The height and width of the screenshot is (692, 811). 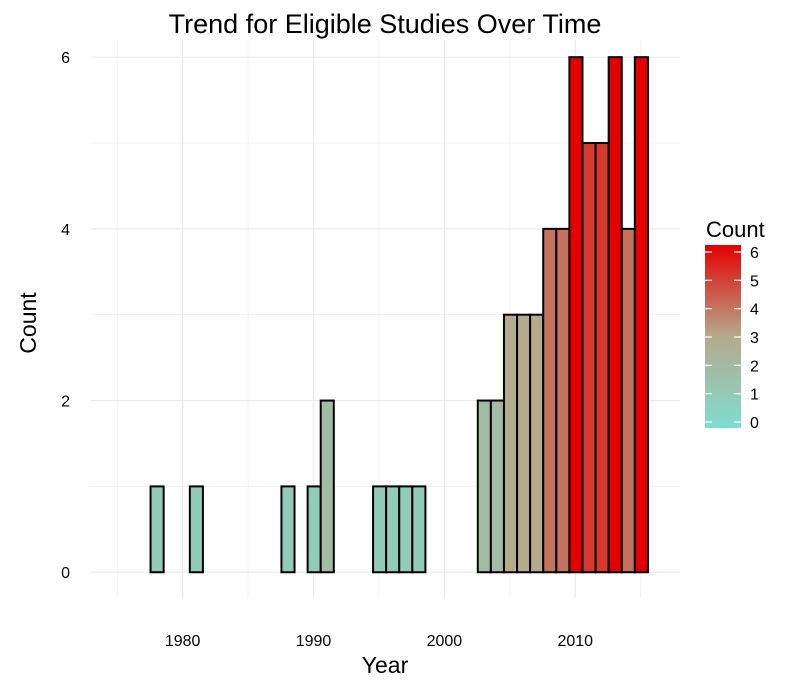 What do you see at coordinates (735, 229) in the screenshot?
I see `legend-title: Count` at bounding box center [735, 229].